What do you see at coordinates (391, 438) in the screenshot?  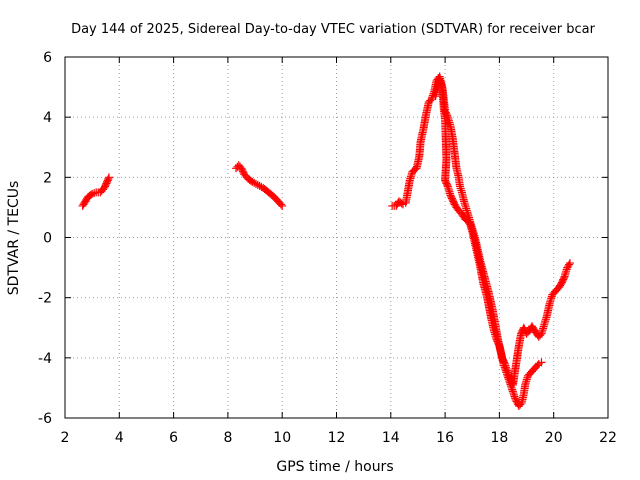 I see `x-tick-label: 14` at bounding box center [391, 438].